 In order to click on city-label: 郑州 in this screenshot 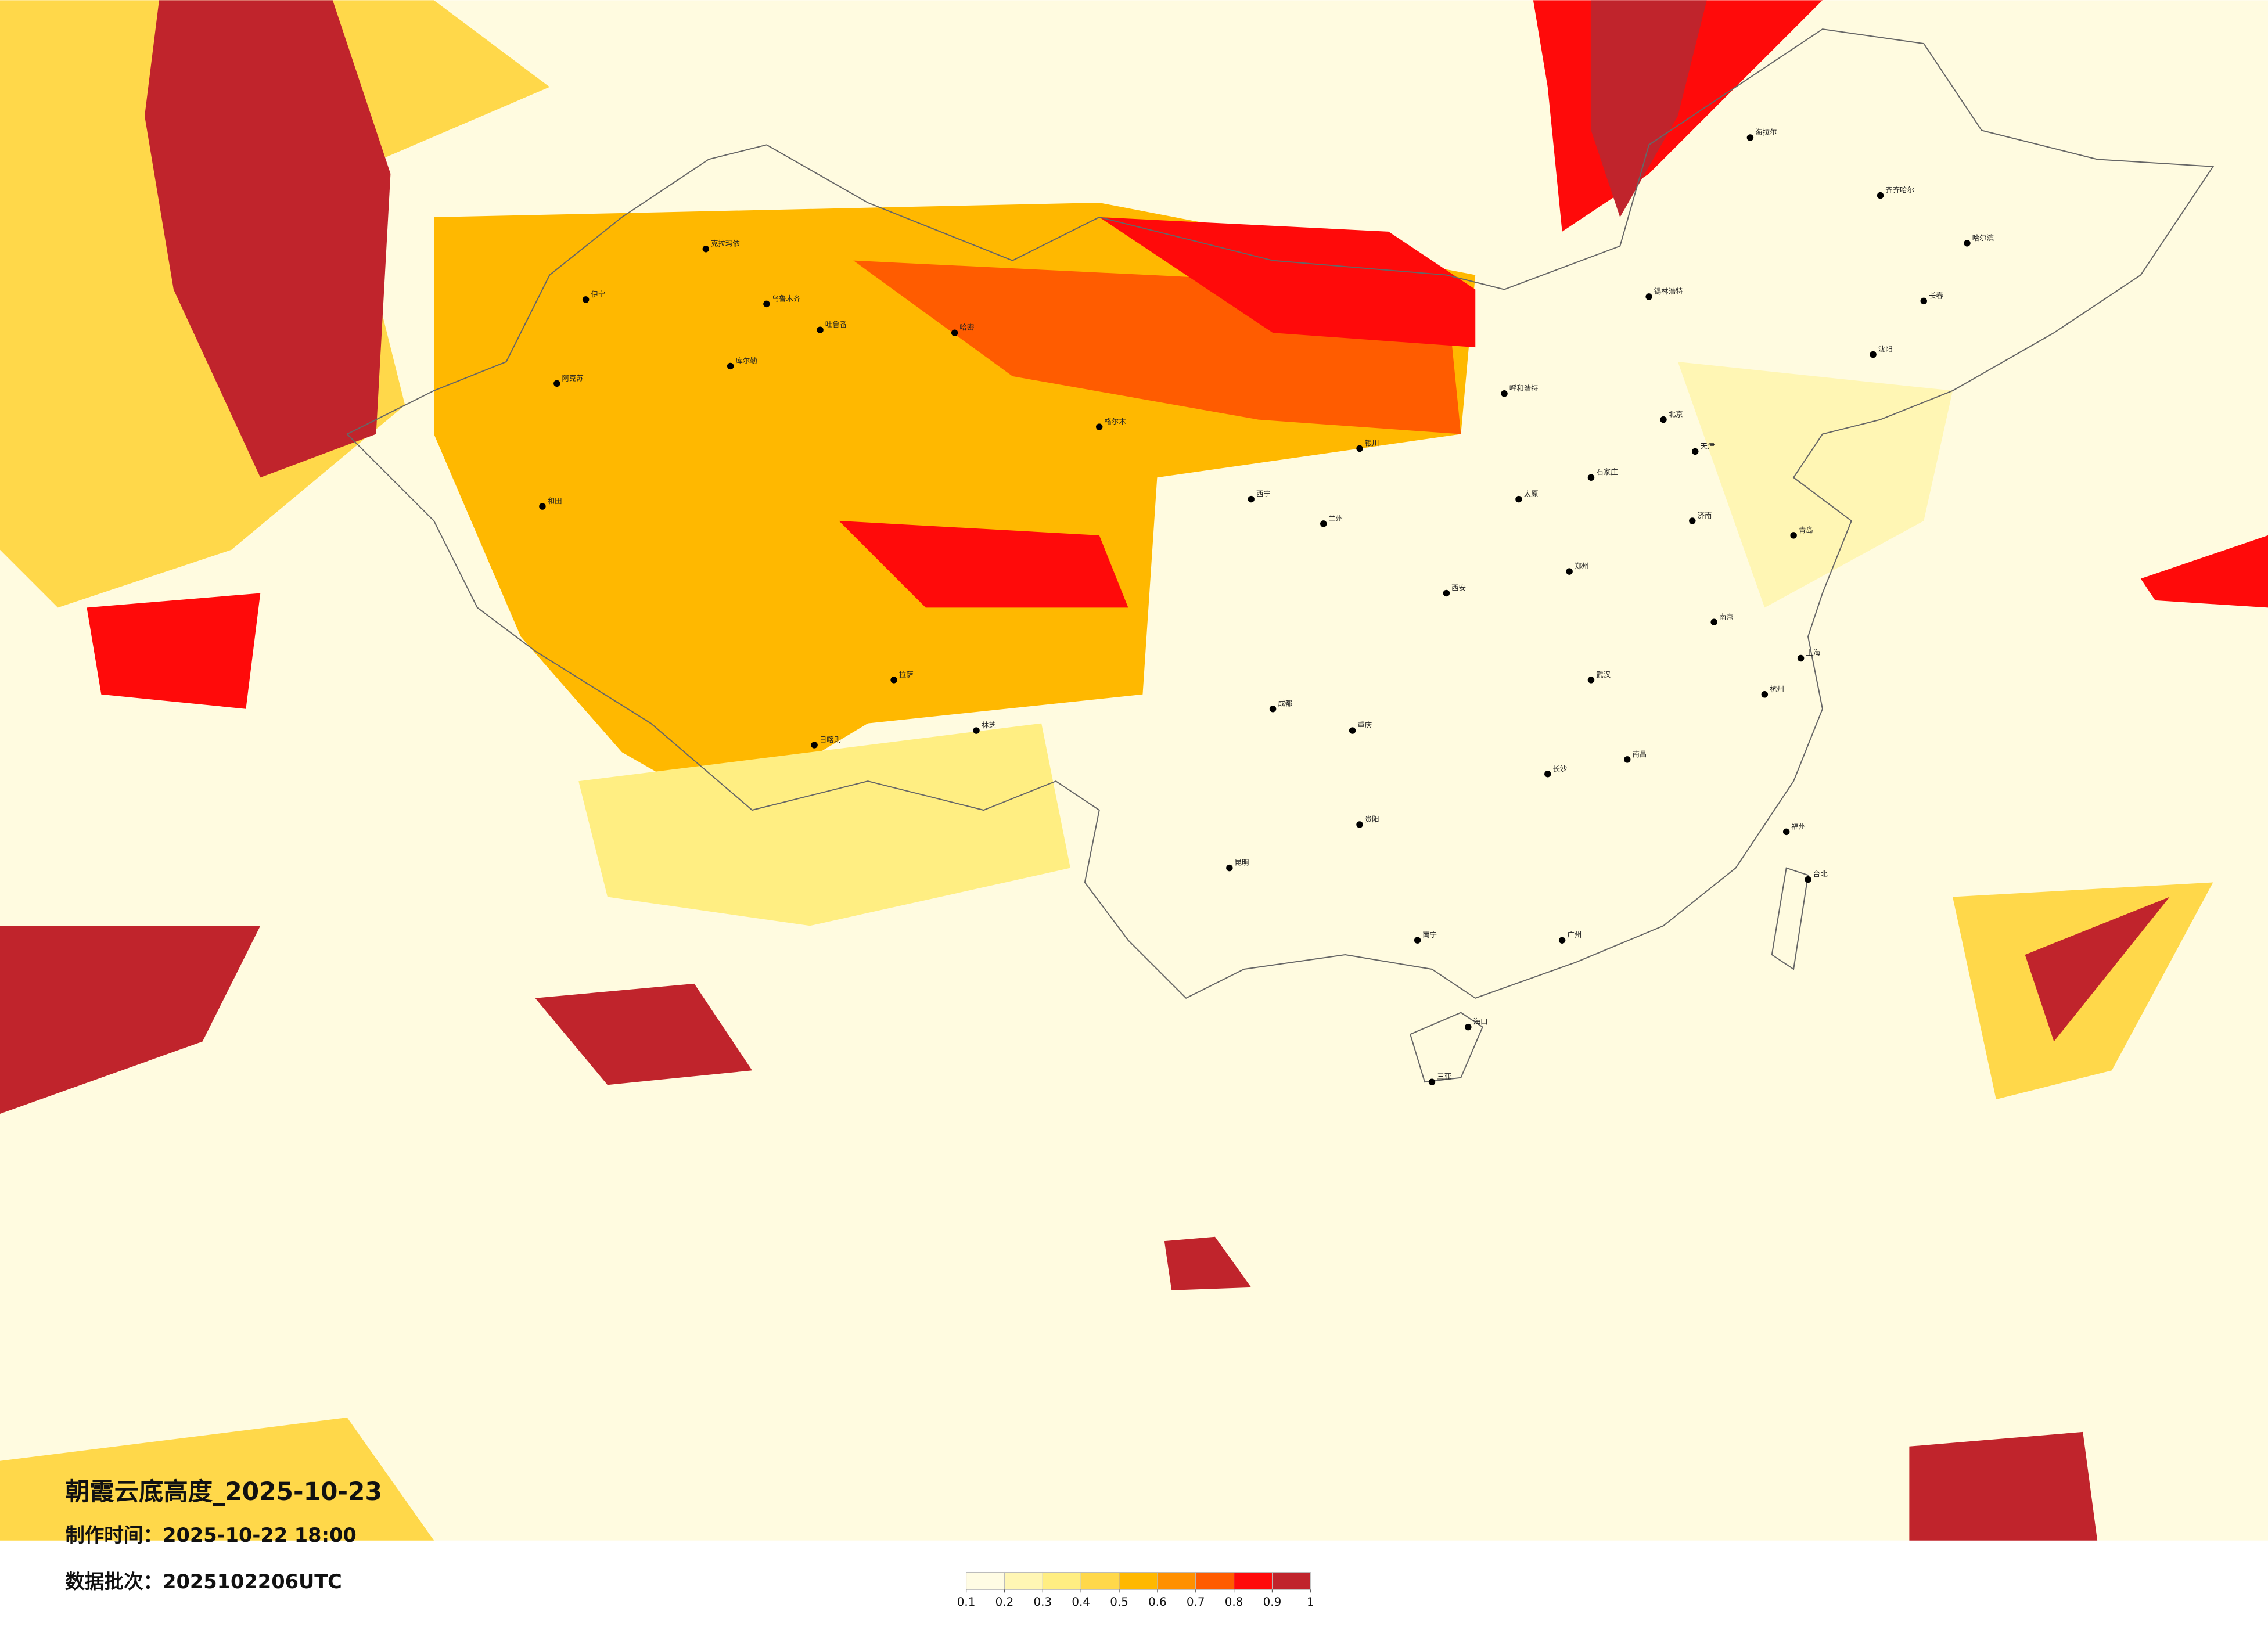, I will do `click(1582, 566)`.